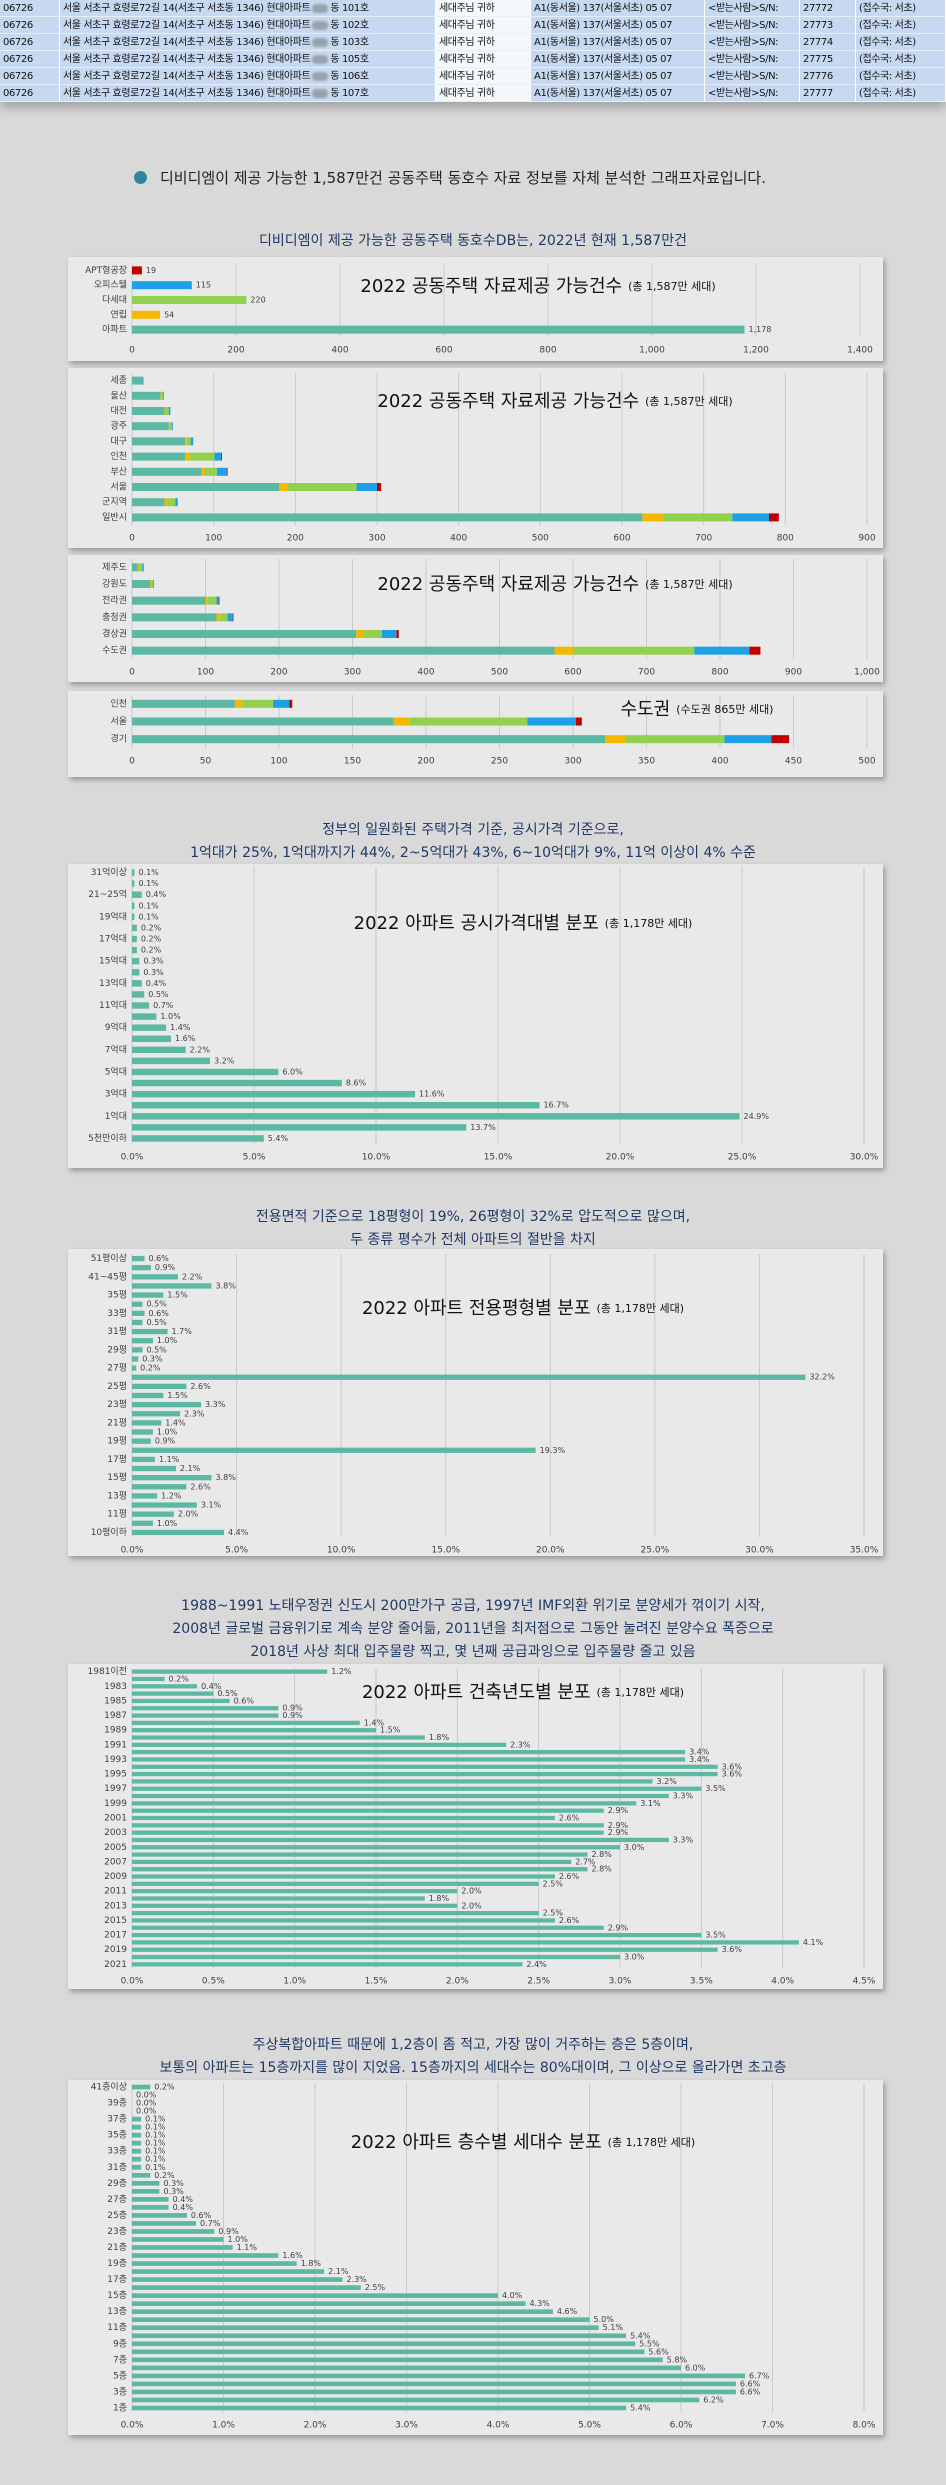 This screenshot has height=2485, width=946. Describe the element at coordinates (182, 1331) in the screenshot. I see `data-label: 1.7%` at that location.